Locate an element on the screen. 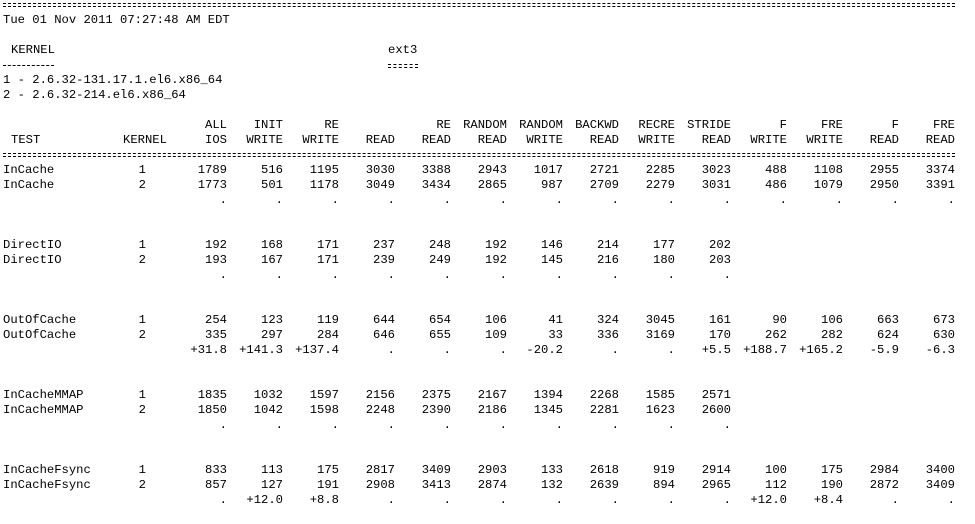  table-cell: 1032 is located at coordinates (268, 395).